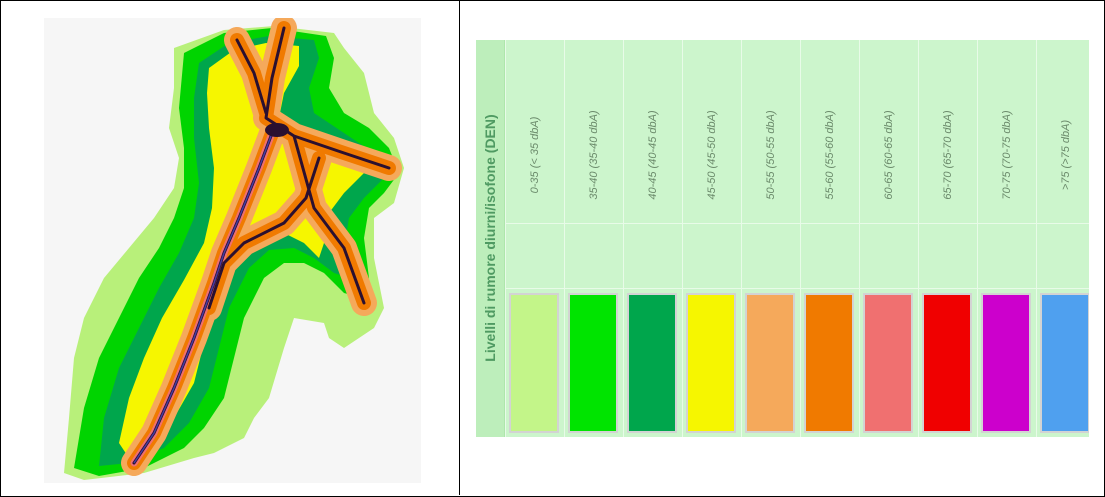 This screenshot has height=497, width=1105. Describe the element at coordinates (204, 295) in the screenshot. I see `road-highway` at that location.